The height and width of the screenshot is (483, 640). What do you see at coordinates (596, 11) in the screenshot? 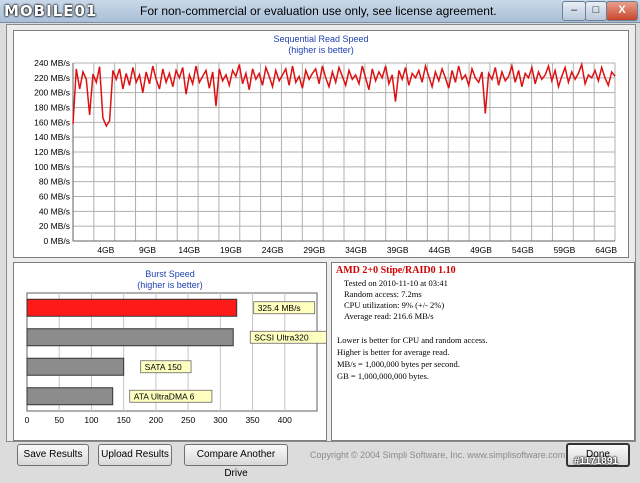
I see `maximize-button: □` at bounding box center [596, 11].